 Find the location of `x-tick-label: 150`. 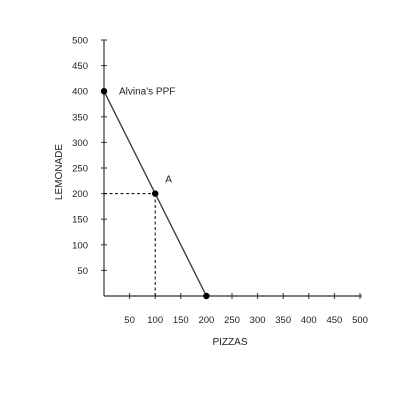

x-tick-label: 150 is located at coordinates (181, 320).